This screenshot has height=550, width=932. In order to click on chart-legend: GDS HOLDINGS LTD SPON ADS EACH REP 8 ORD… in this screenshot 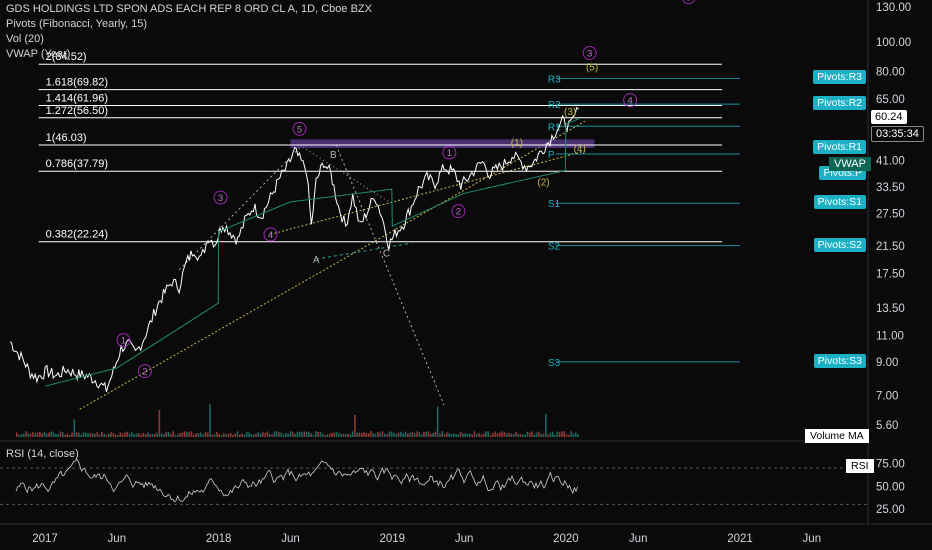, I will do `click(189, 32)`.